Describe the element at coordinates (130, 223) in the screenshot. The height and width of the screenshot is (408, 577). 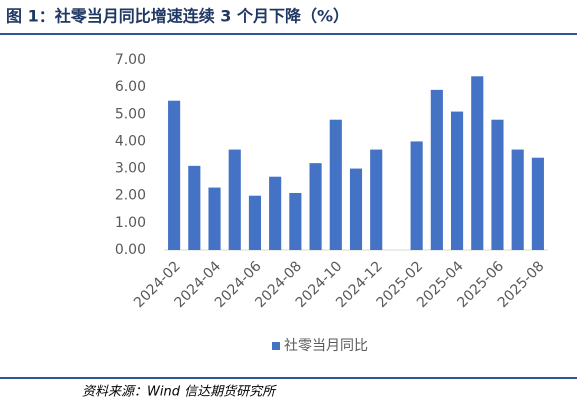
I see `y-tick-label: 1.00` at that location.